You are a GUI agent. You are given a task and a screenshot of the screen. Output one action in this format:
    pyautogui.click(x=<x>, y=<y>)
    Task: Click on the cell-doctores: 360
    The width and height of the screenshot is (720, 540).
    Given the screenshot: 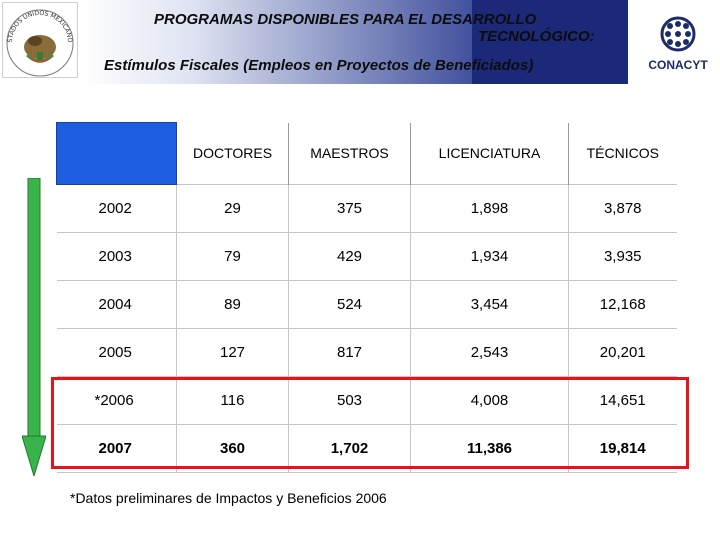 What is the action you would take?
    pyautogui.click(x=232, y=448)
    